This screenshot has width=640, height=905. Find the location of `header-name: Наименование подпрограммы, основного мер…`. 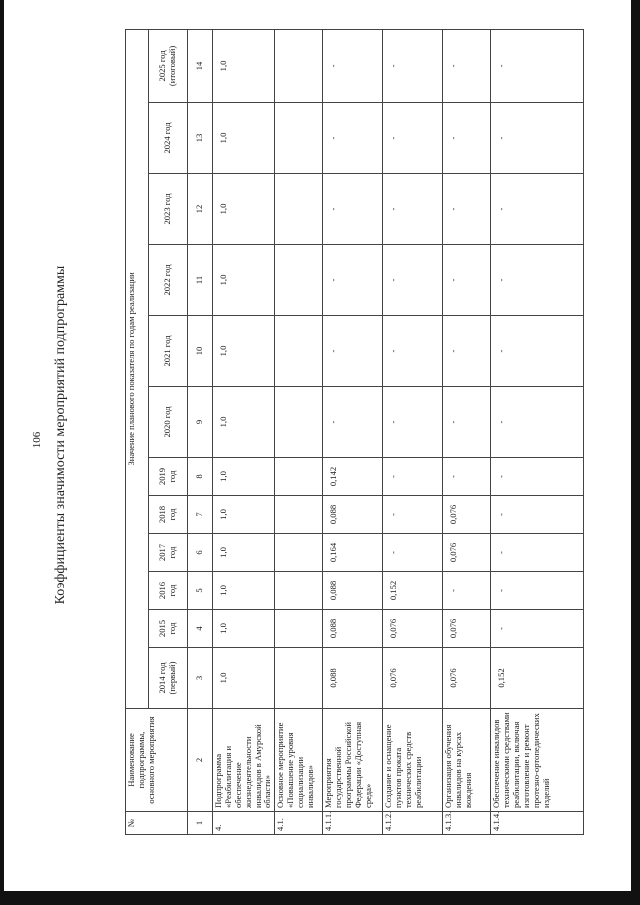

header-name: Наименование подпрограммы, основного мер… is located at coordinates (156, 760).